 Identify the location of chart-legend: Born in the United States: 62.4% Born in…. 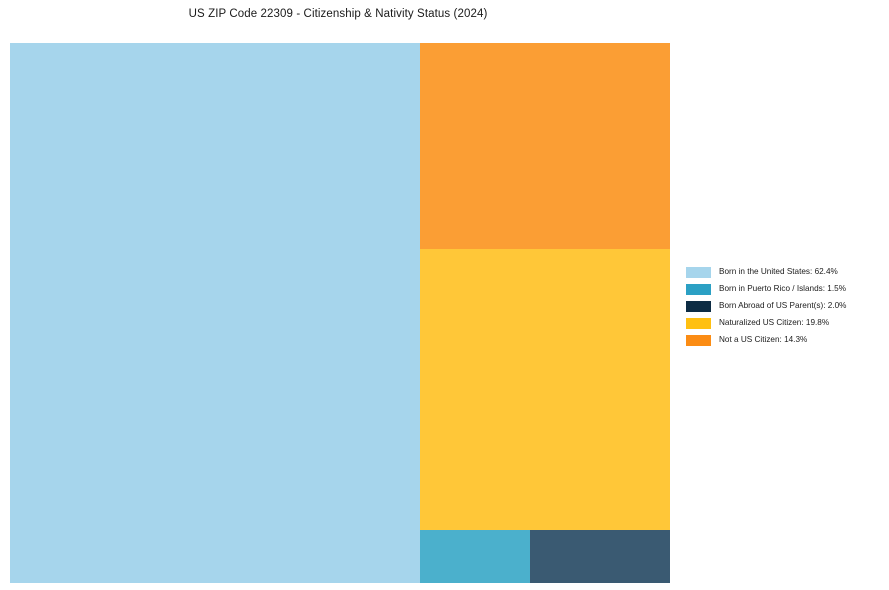
(786, 306).